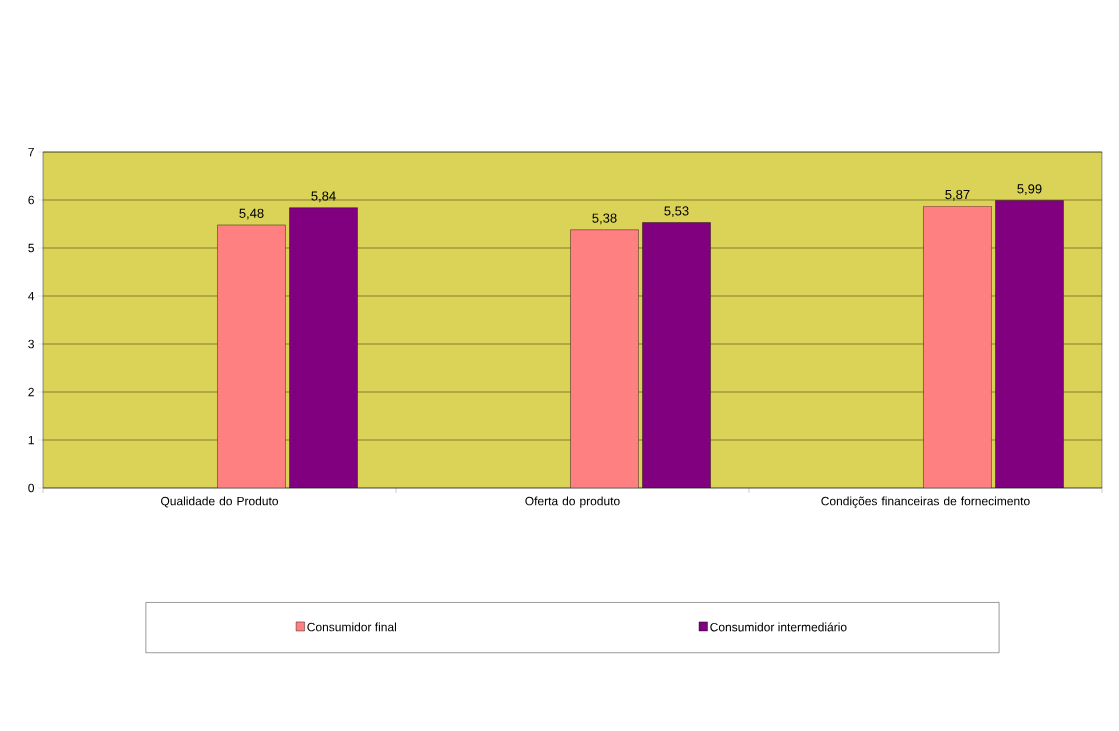  I want to click on y-tick-label: 0, so click(31, 488).